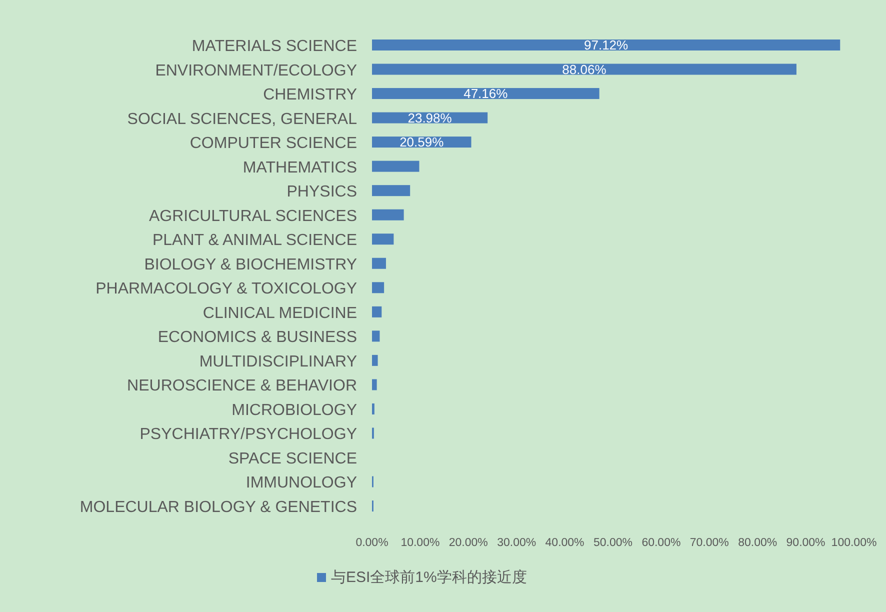 Image resolution: width=886 pixels, height=612 pixels. Describe the element at coordinates (302, 483) in the screenshot. I see `y-tick-label: IMMUNOLOGY` at that location.